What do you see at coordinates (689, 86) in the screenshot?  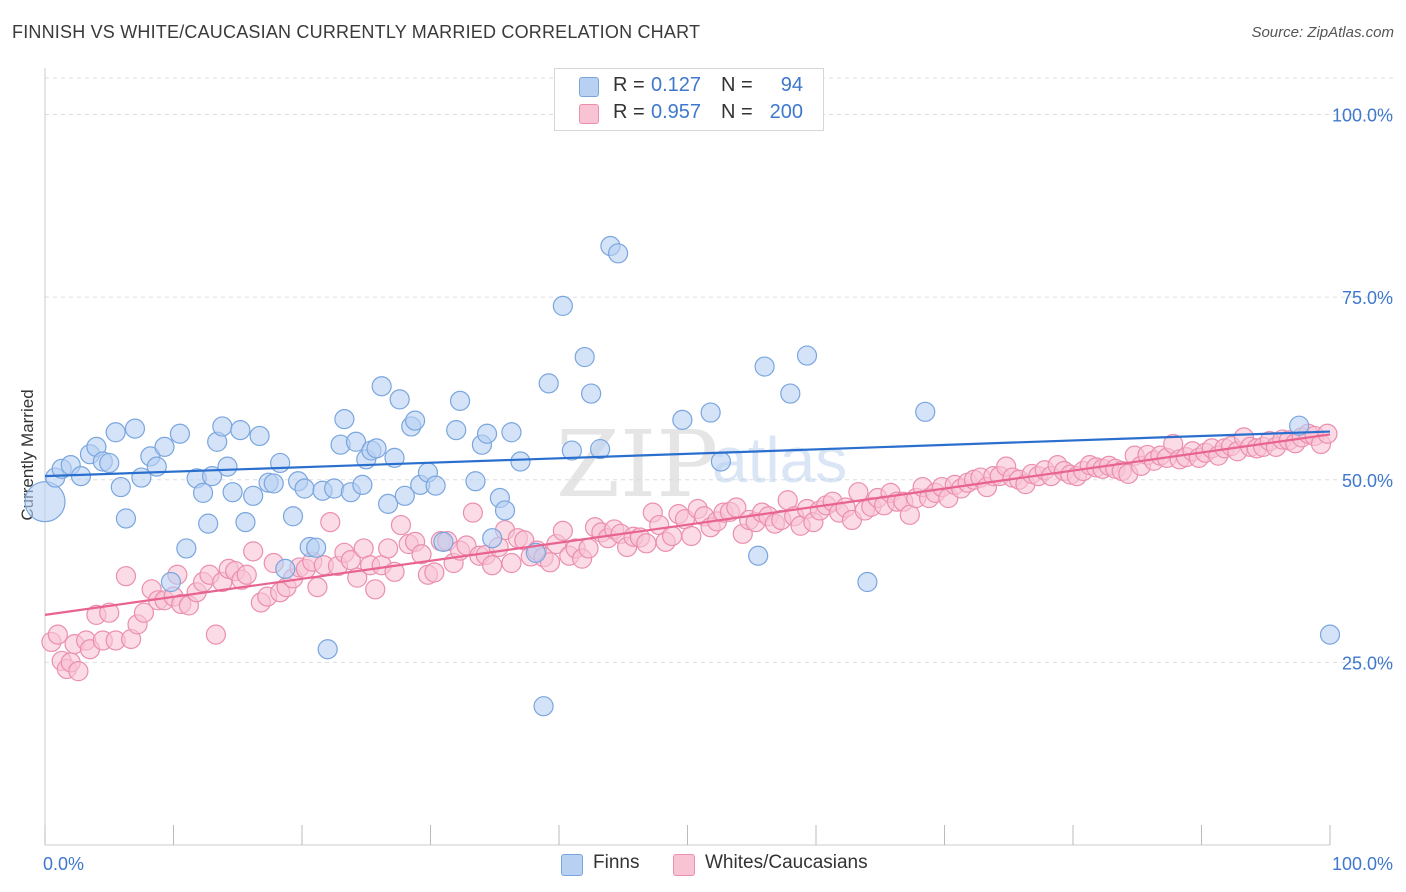 I see `legend-row-finns: R = 0.127 N = 94` at bounding box center [689, 86].